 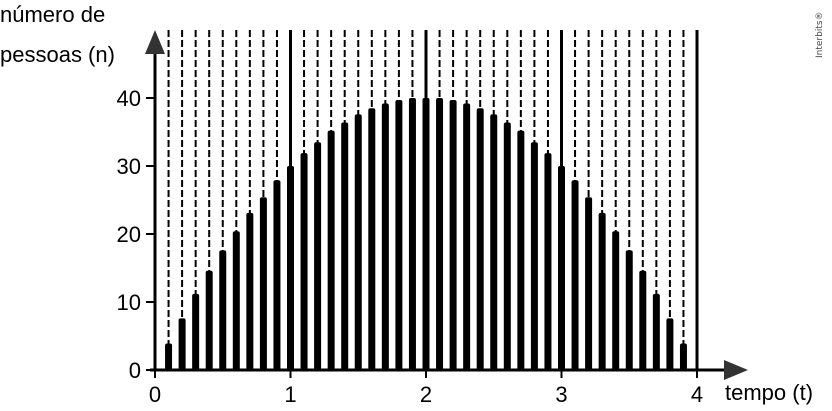 I want to click on y-tick-label: 20, so click(x=129, y=234).